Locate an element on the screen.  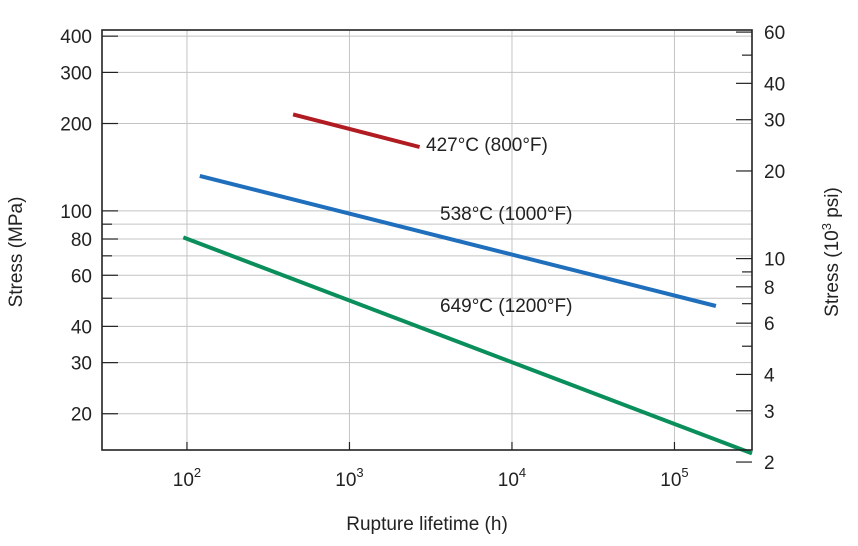
y-tick-label-left: 20 is located at coordinates (81, 415).